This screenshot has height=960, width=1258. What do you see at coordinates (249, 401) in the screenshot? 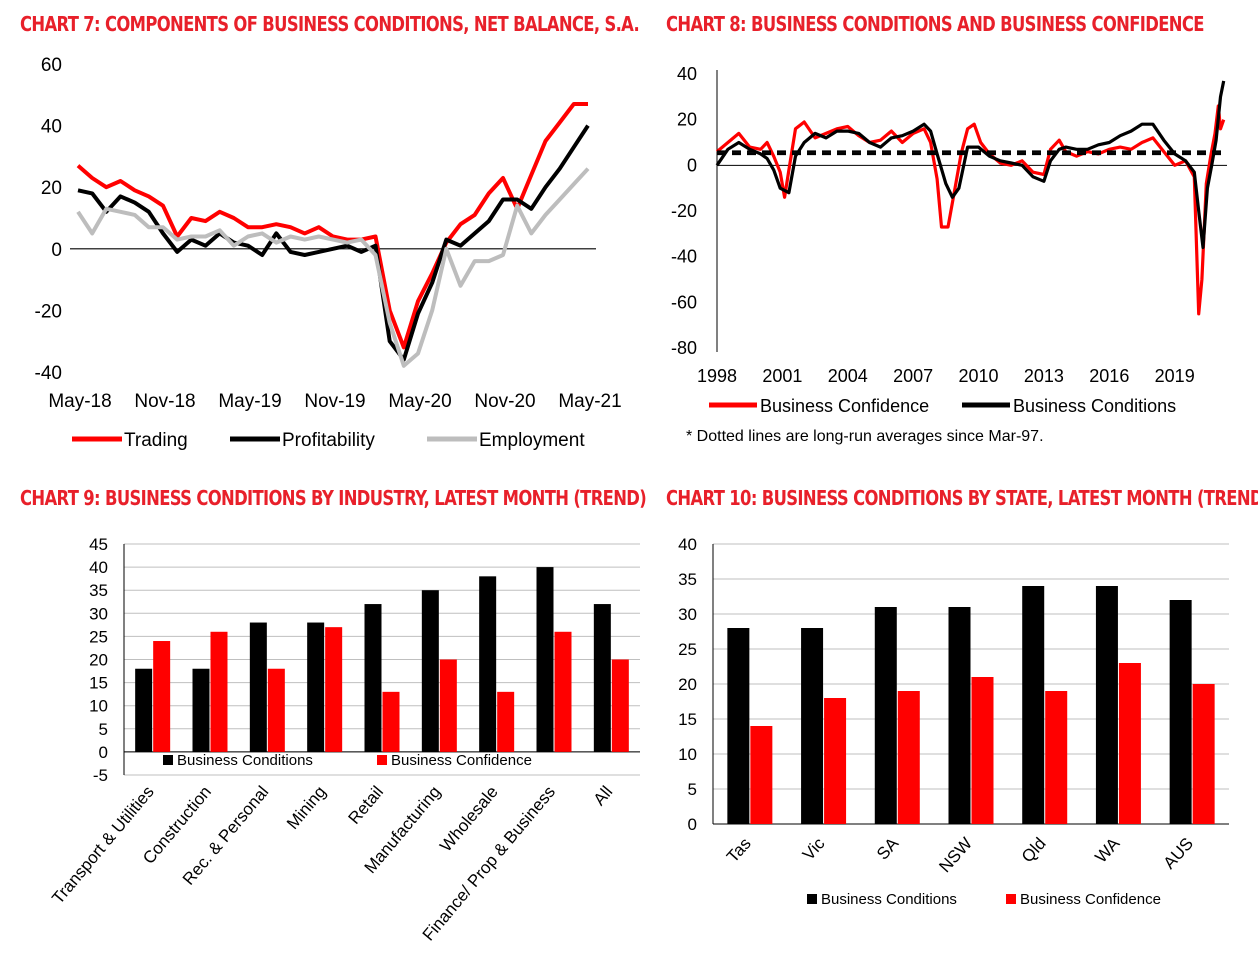
I see `x-tick-label: May-19` at bounding box center [249, 401].